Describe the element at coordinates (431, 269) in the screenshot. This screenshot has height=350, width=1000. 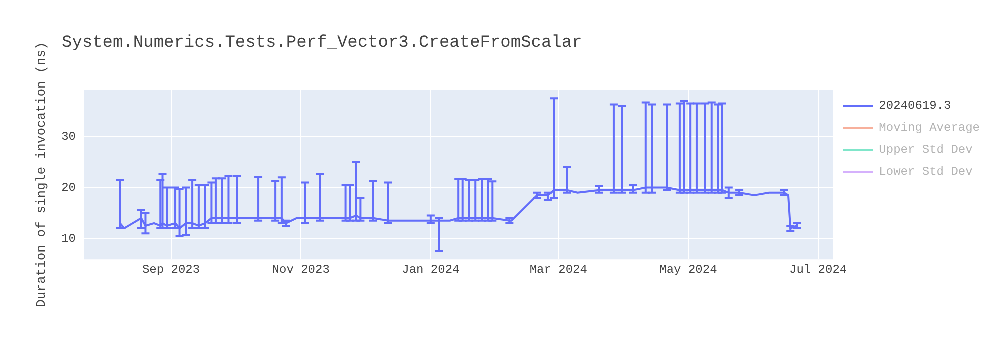
I see `x-tick-label: Jan 2024` at that location.